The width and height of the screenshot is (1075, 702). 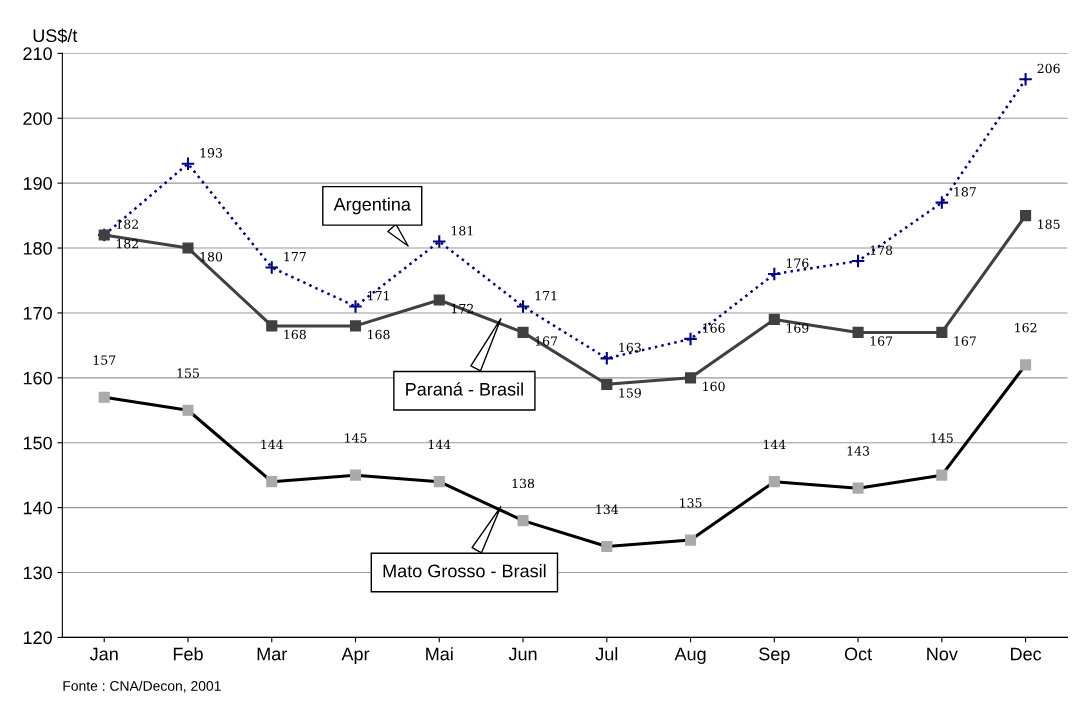 I want to click on x-tick-label: Aug, so click(x=690, y=655).